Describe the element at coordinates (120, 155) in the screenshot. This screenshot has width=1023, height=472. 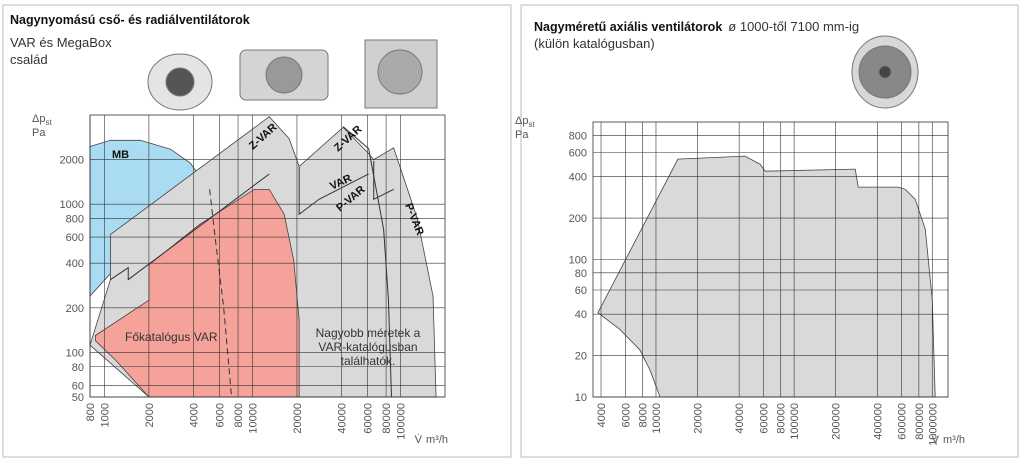
I see `annotation: MB` at that location.